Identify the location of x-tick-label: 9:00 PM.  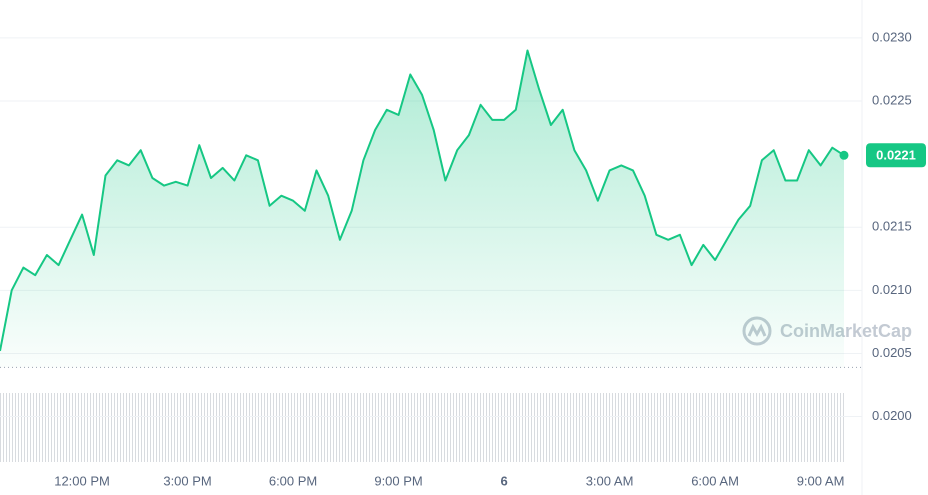
(398, 480).